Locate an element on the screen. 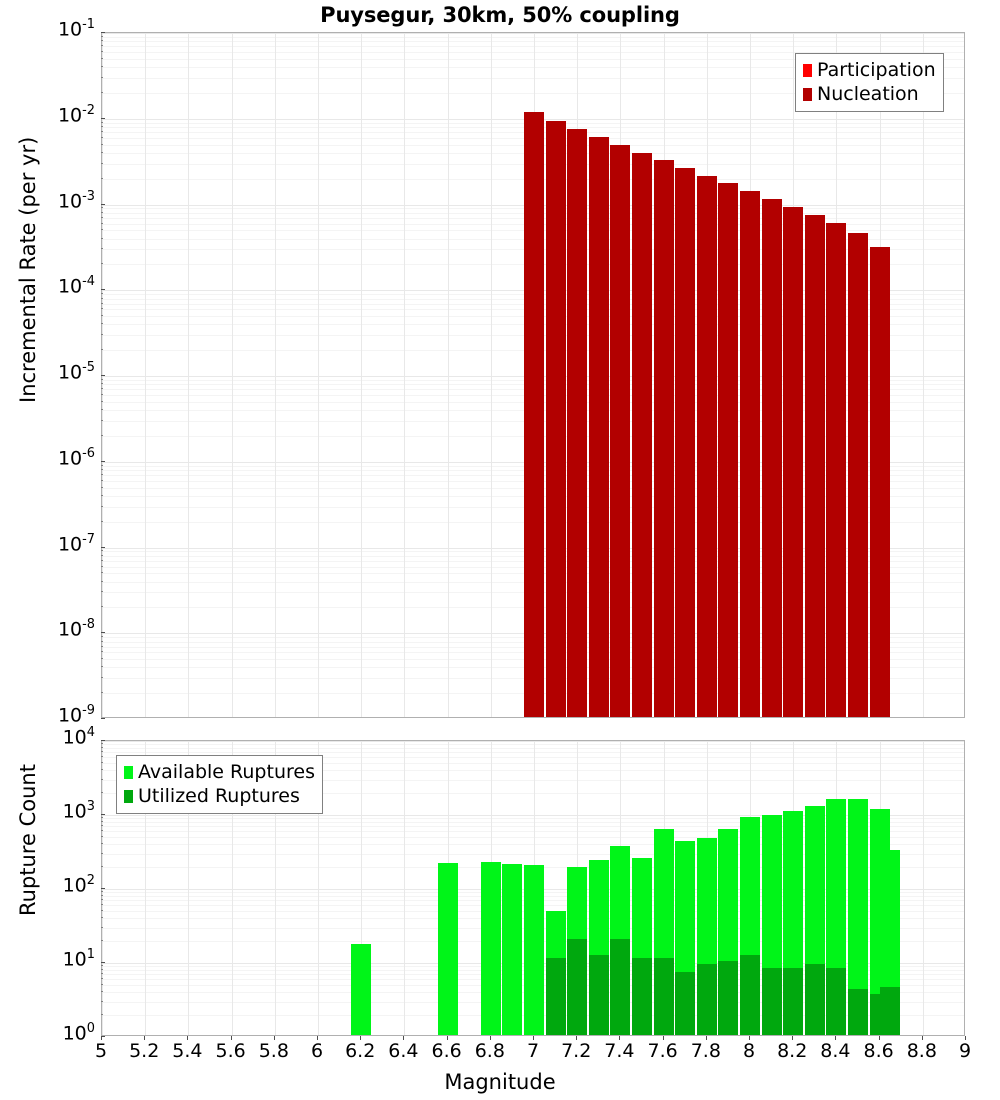  y-tick-label: 10⁻⁹ is located at coordinates (76, 715).